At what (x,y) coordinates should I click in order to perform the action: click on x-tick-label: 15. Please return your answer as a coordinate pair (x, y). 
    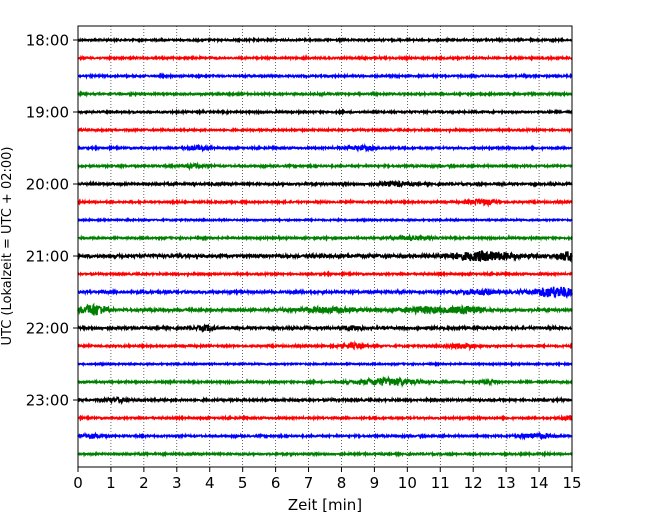
    Looking at the image, I should click on (571, 483).